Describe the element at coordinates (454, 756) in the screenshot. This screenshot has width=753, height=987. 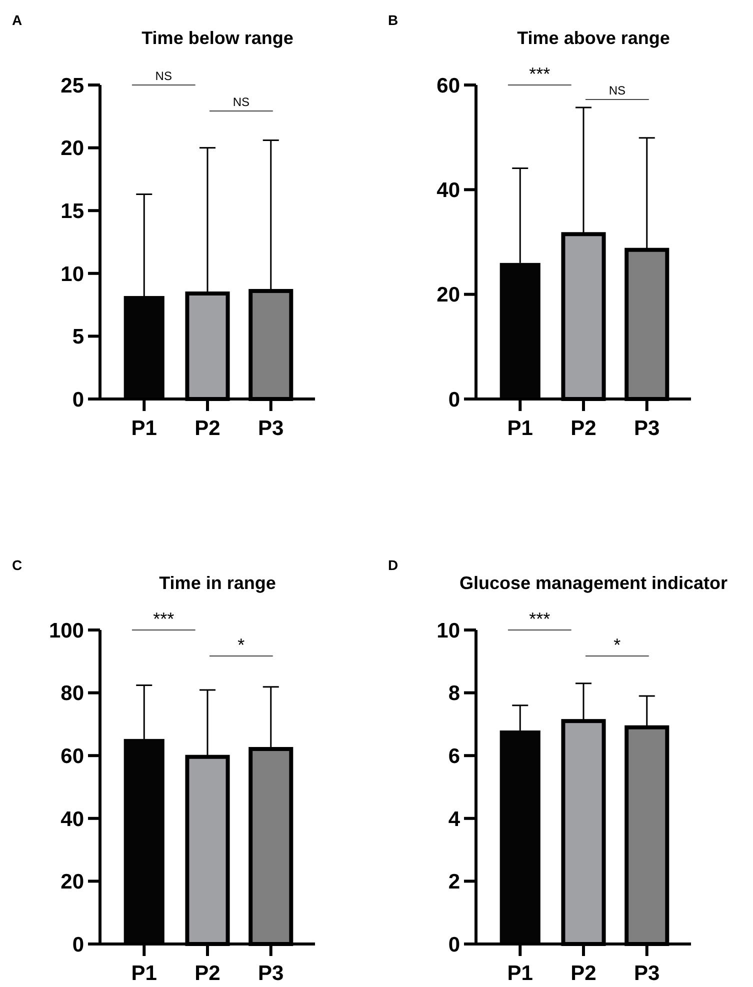
I see `y-tick-label: 6` at that location.